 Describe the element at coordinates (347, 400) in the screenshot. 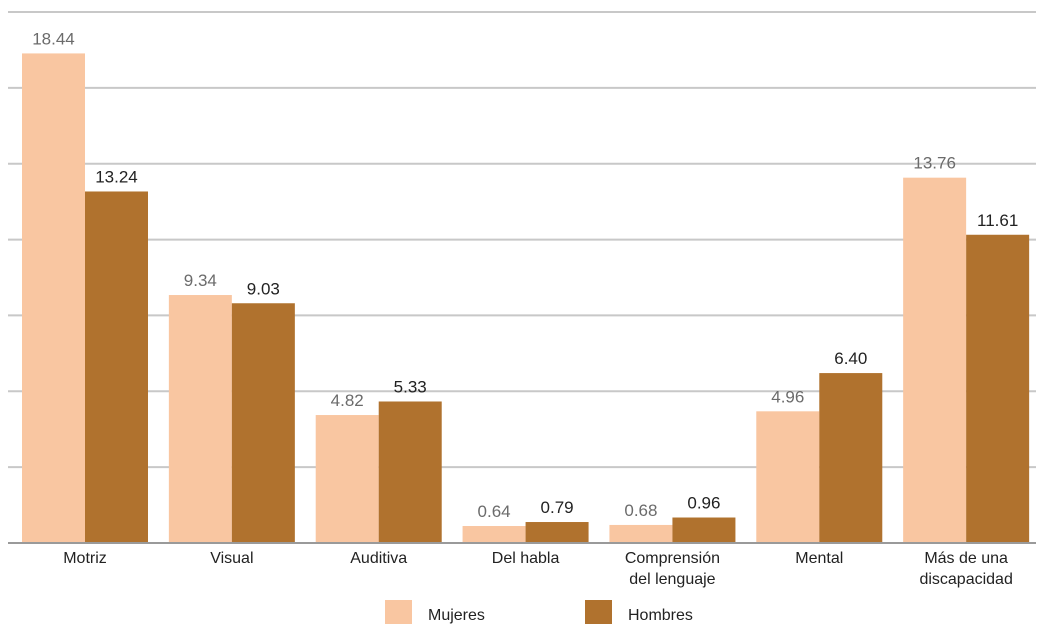

I see `data-label: 4.82` at that location.